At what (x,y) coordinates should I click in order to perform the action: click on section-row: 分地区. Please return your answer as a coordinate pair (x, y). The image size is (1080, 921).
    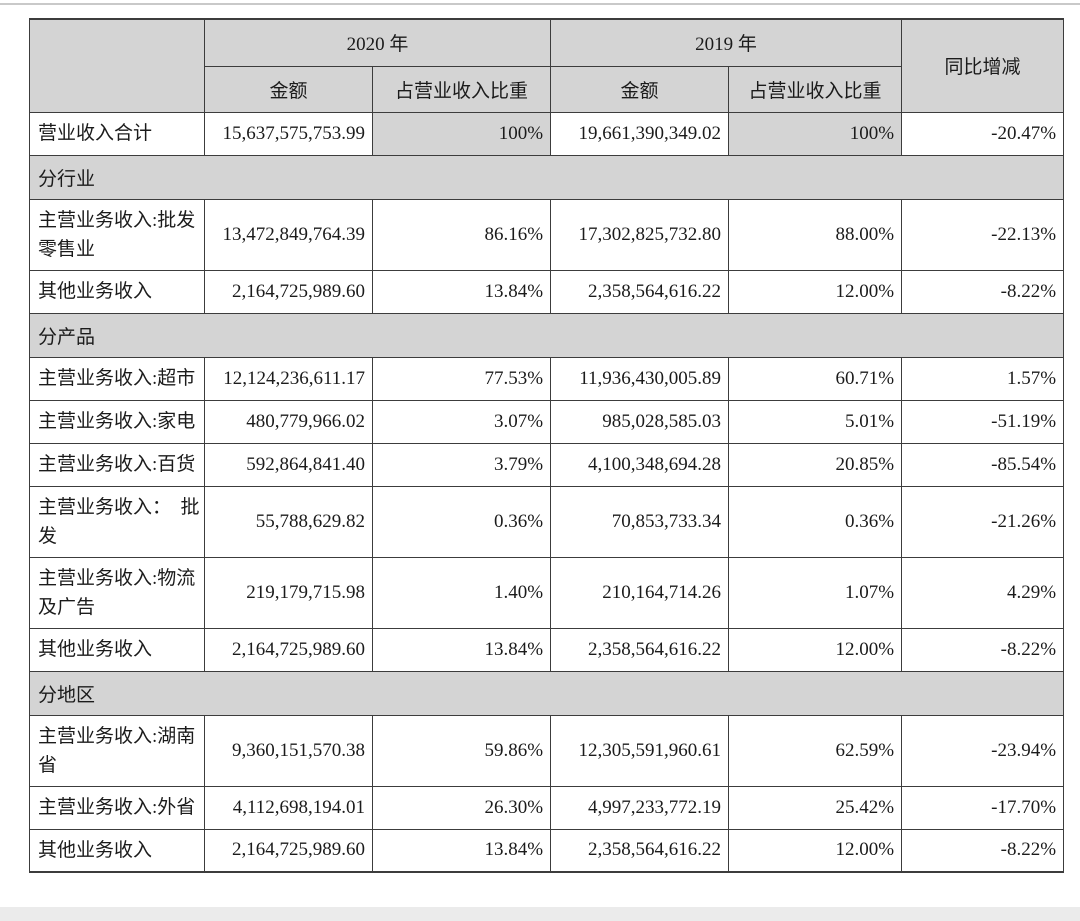
    Looking at the image, I should click on (546, 693).